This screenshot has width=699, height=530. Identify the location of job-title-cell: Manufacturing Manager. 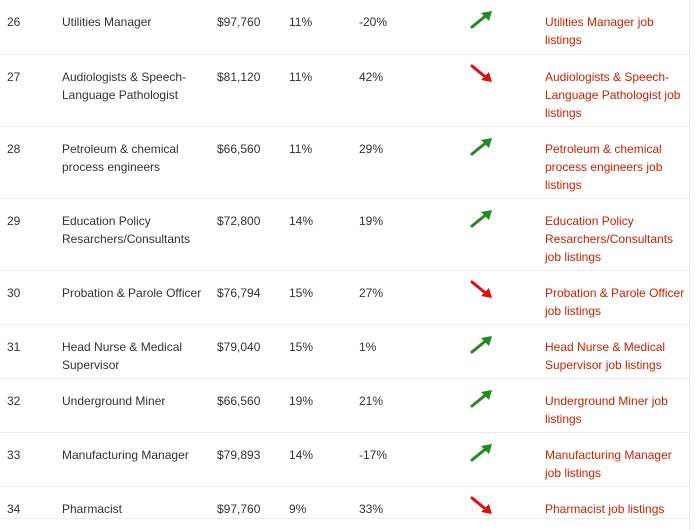
(125, 454).